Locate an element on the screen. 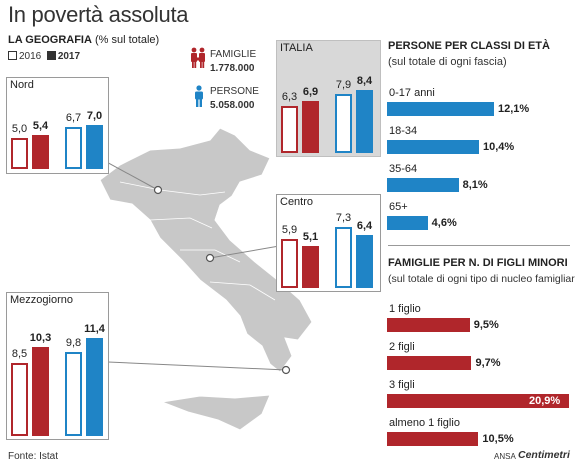 The height and width of the screenshot is (467, 575). children-chart-label: 1 figlio is located at coordinates (405, 309).